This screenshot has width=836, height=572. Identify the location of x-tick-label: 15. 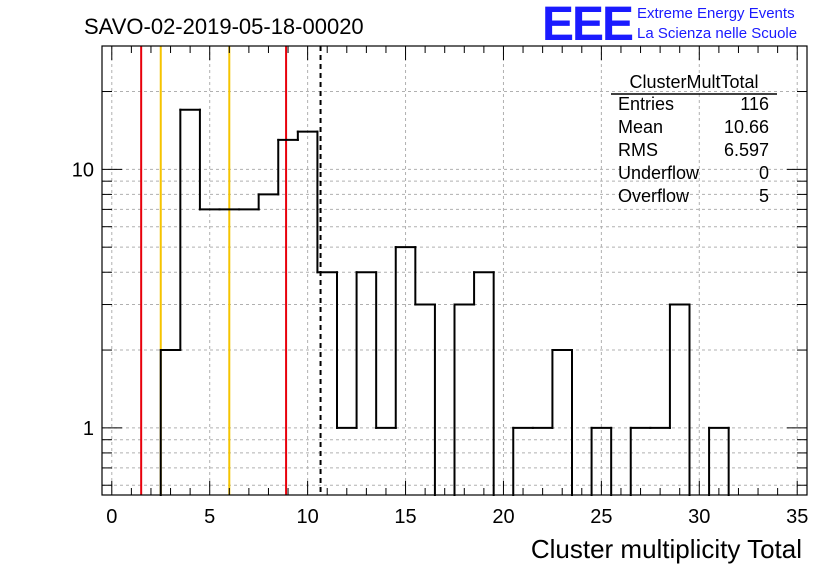
(405, 517).